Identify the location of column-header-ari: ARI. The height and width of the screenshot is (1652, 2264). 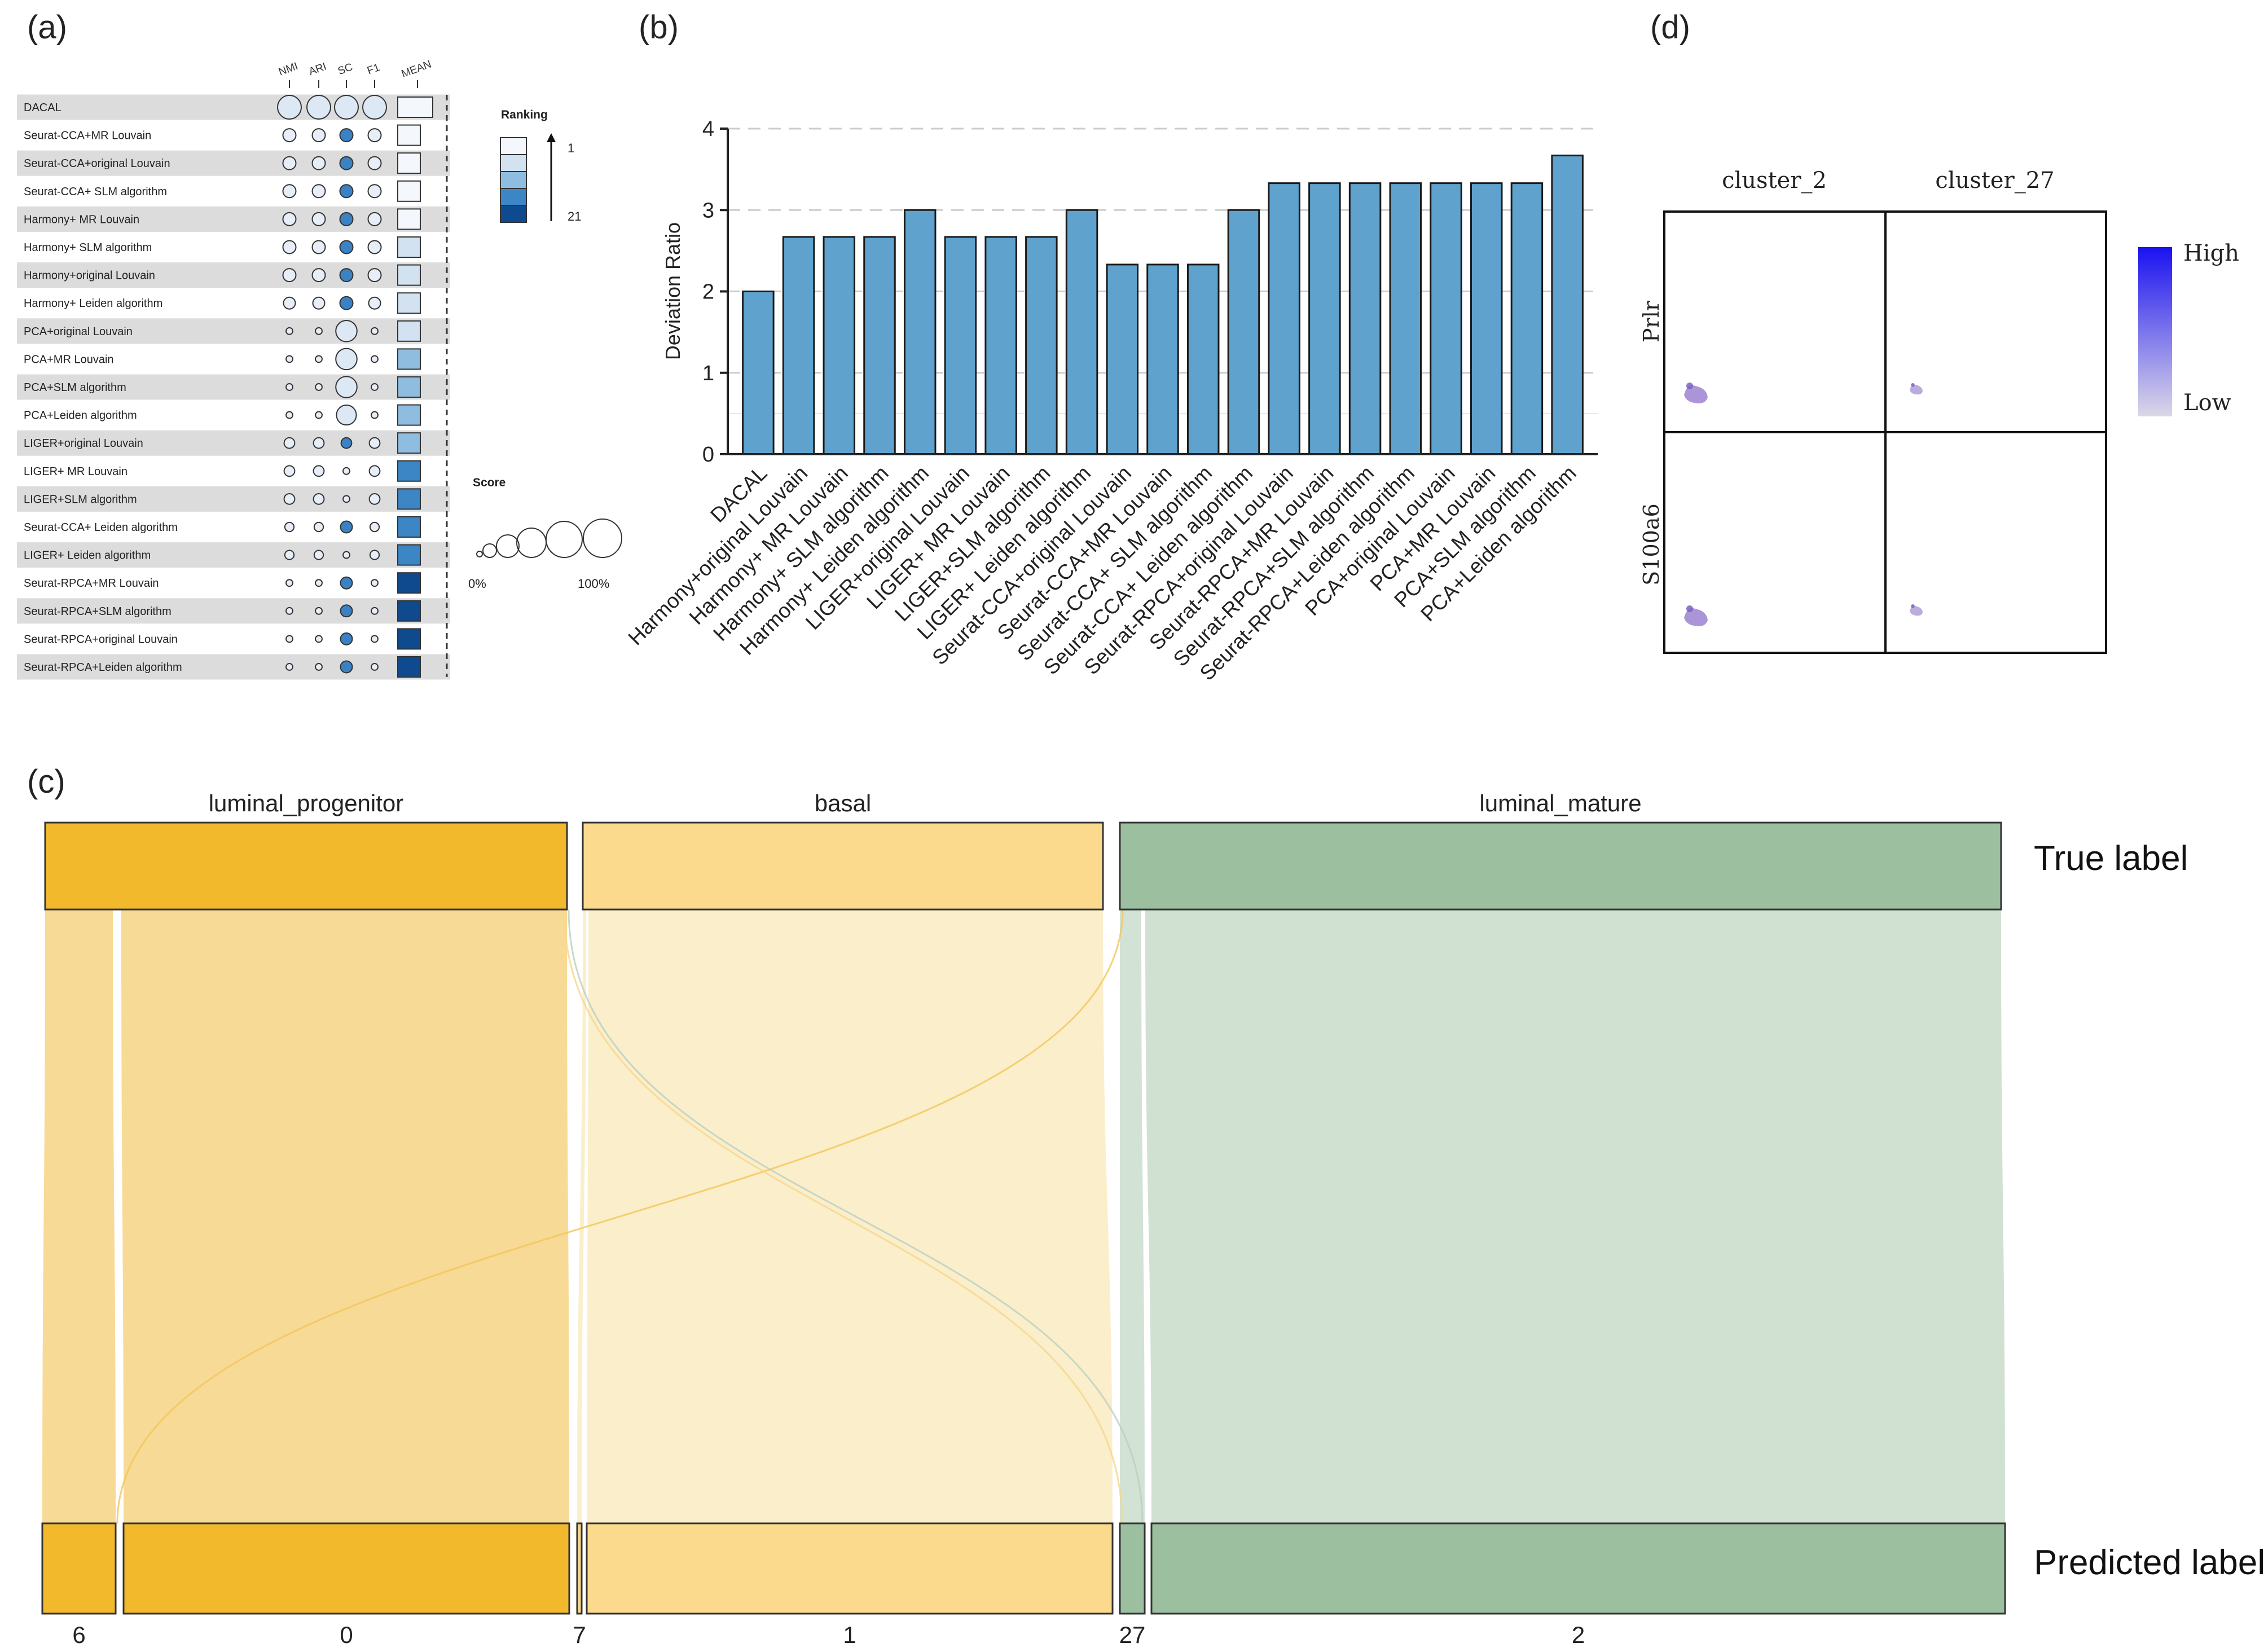
(317, 69).